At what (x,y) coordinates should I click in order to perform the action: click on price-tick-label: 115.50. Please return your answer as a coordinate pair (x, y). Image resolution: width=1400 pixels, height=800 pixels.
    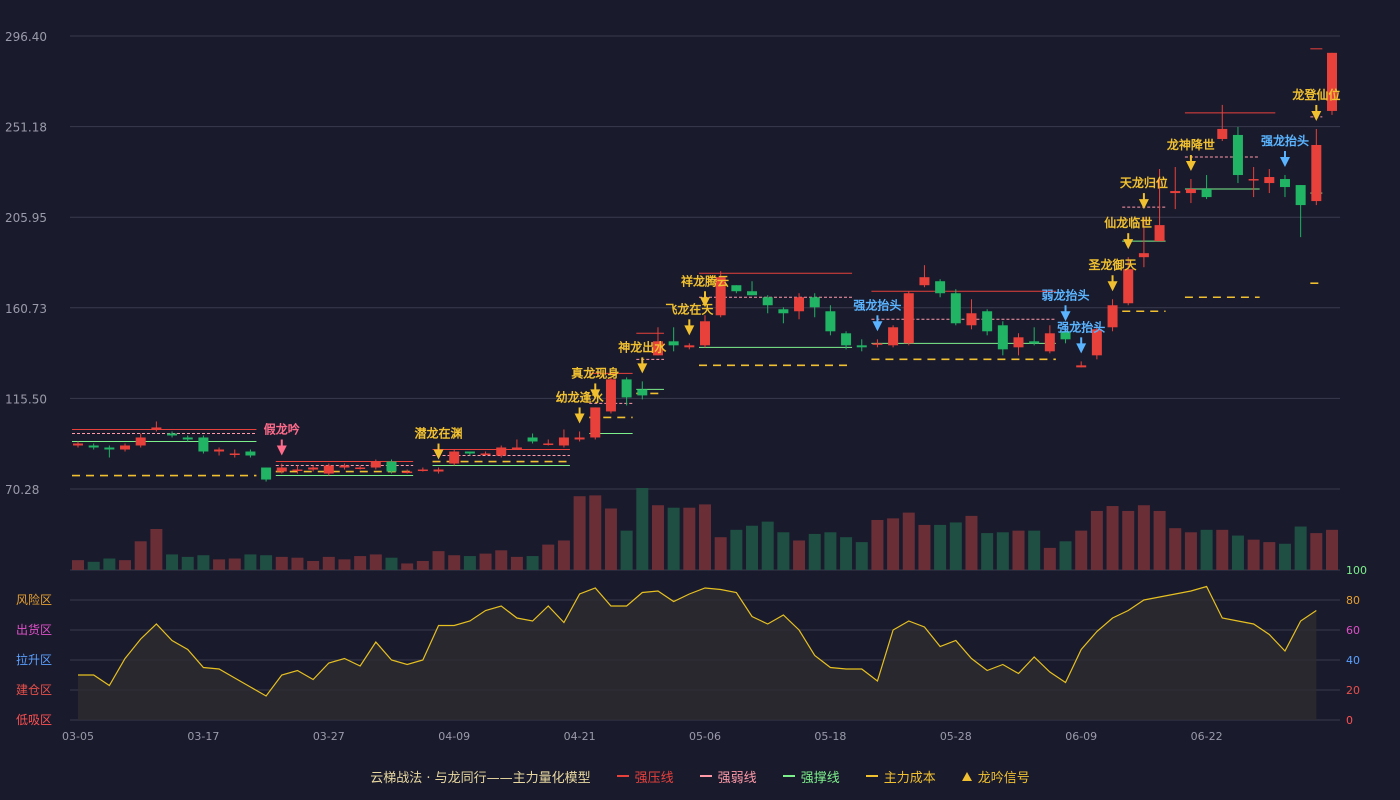
    Looking at the image, I should click on (26, 399).